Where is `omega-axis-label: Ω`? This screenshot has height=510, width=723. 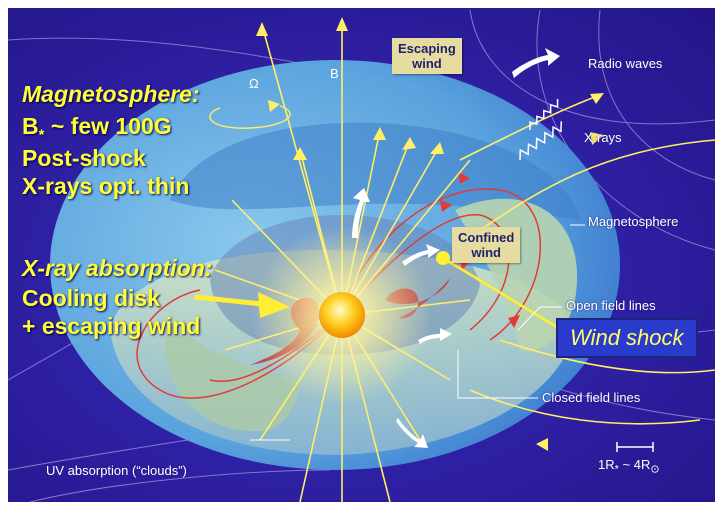
omega-axis-label: Ω is located at coordinates (254, 83).